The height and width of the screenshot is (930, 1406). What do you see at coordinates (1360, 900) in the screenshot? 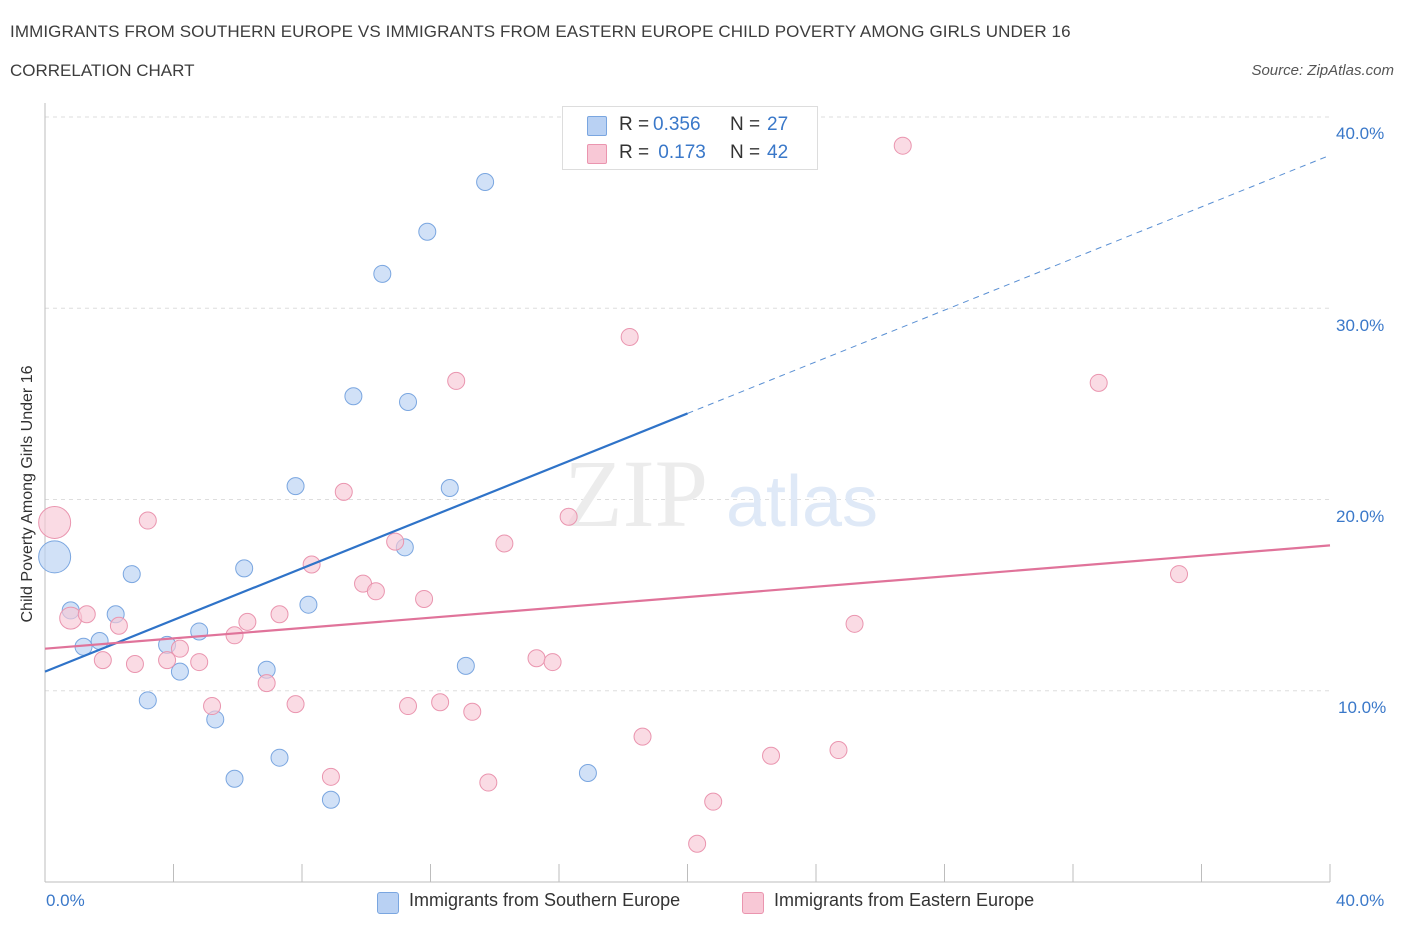
I see `x-tick-label-max: 40.0%` at bounding box center [1360, 900].